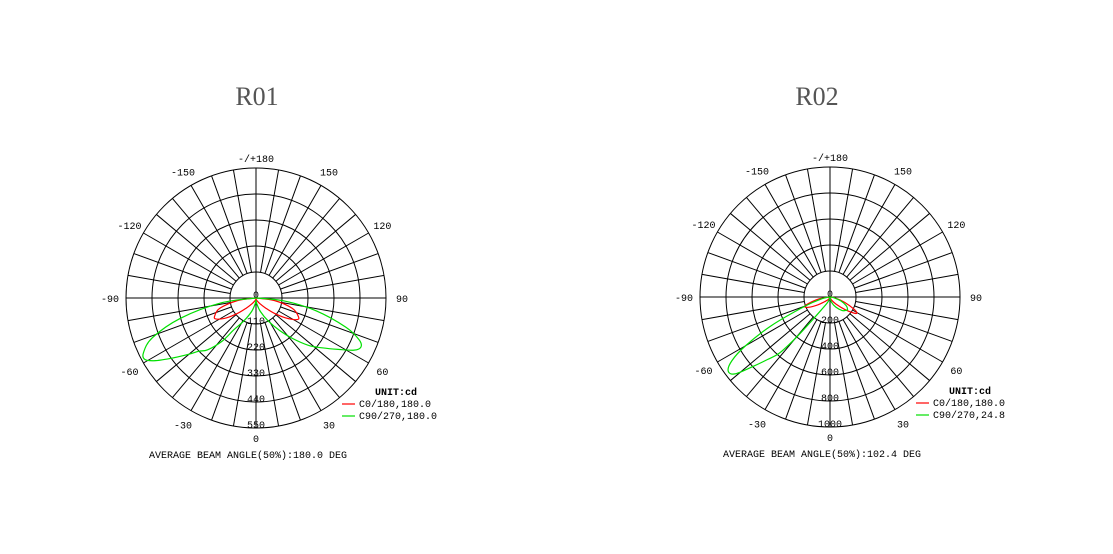 Image resolution: width=1113 pixels, height=554 pixels. Describe the element at coordinates (969, 416) in the screenshot. I see `legend-entry: C90/270,24.8` at that location.